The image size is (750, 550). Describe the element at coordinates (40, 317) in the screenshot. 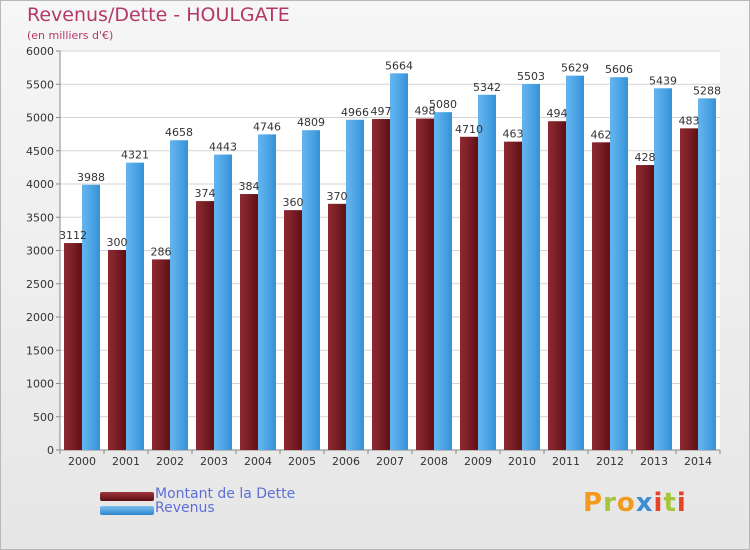

I see `y-tick-label: 2000` at that location.